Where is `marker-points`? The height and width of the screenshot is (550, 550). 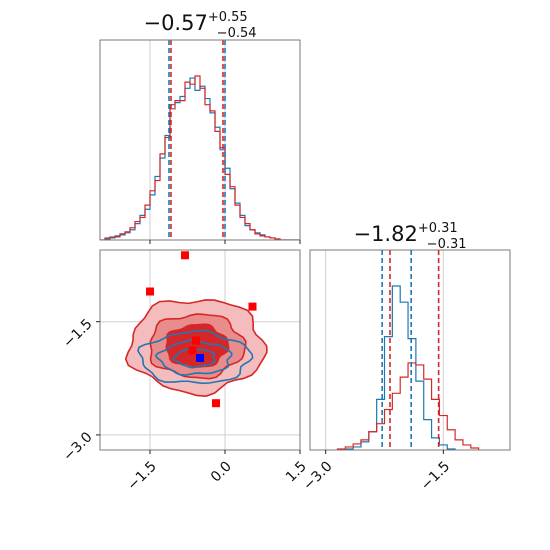 marker-points is located at coordinates (201, 329).